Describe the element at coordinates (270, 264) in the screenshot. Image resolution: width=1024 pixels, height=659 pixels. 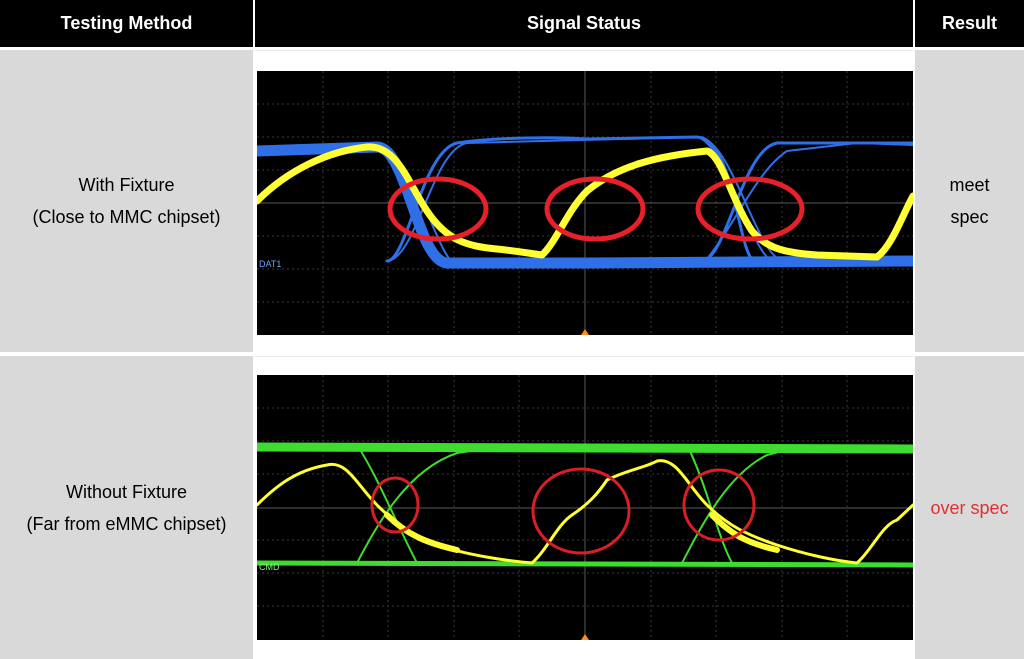
I see `row1-channel-label: DAT1` at that location.